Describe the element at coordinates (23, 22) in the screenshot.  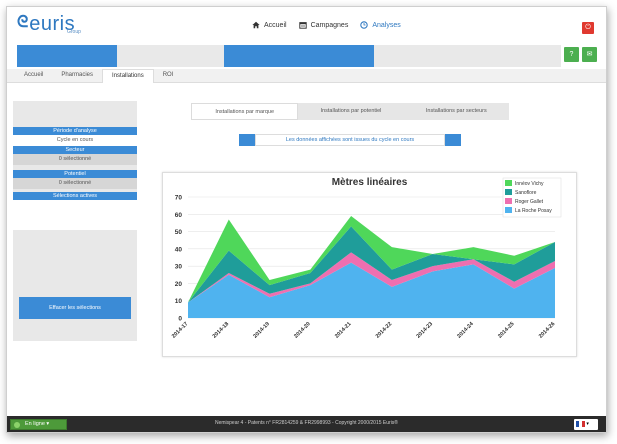
I see `logo-mark-icon: ᘓ` at that location.